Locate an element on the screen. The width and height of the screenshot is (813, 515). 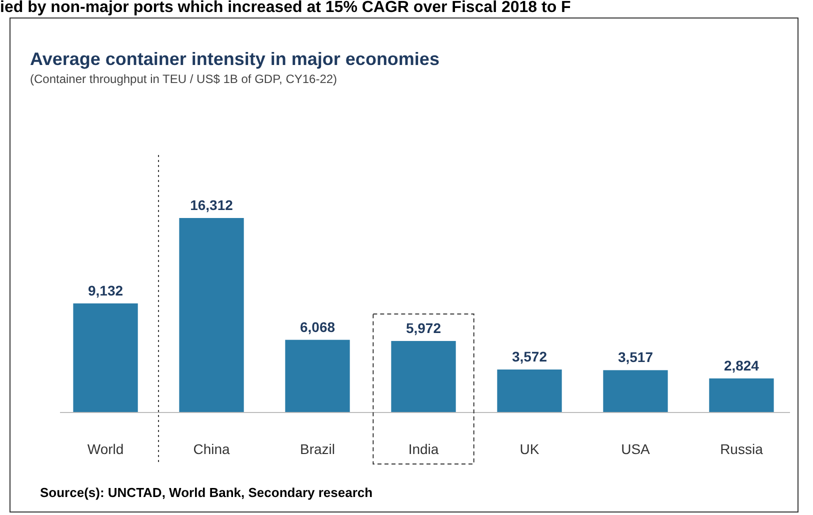
x-tick-label: Brazil is located at coordinates (318, 449).